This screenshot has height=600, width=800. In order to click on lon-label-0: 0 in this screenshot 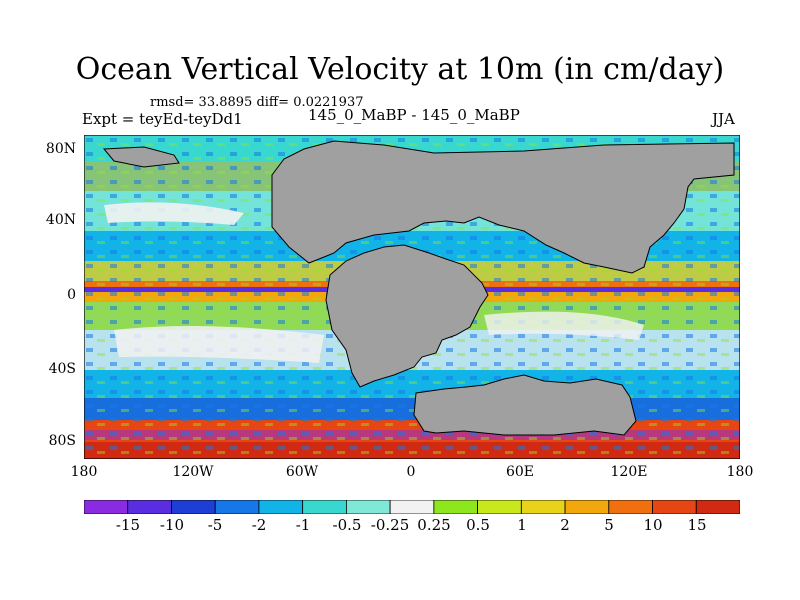, I will do `click(411, 472)`.